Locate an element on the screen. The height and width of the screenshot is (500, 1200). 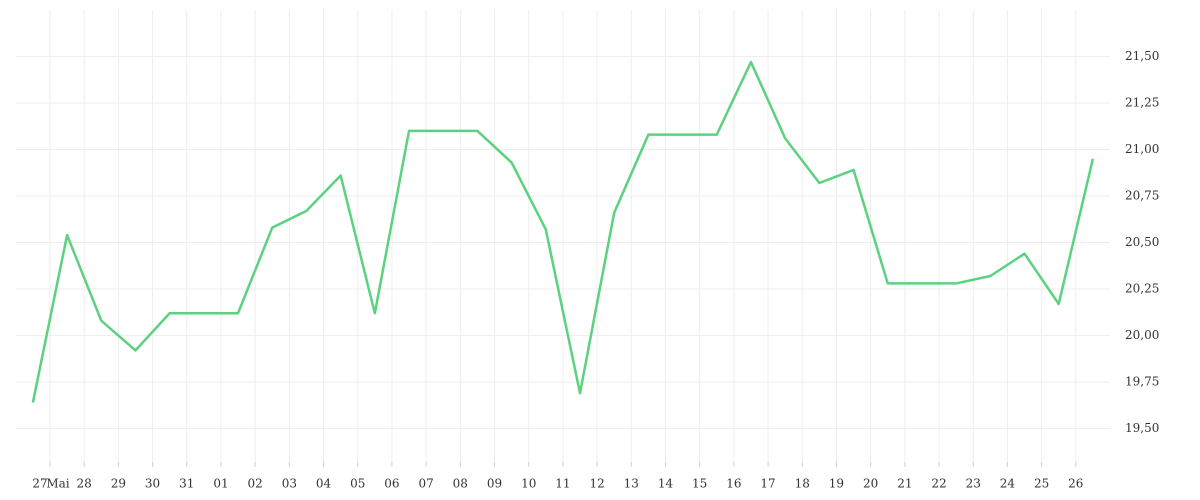
x-tick-label: 07 is located at coordinates (425, 484).